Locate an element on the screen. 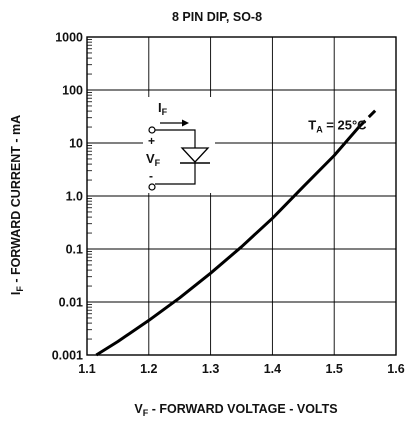 This screenshot has width=409, height=421. y-axis-label: IF - FORWARD CURRENT - mA is located at coordinates (17, 205).